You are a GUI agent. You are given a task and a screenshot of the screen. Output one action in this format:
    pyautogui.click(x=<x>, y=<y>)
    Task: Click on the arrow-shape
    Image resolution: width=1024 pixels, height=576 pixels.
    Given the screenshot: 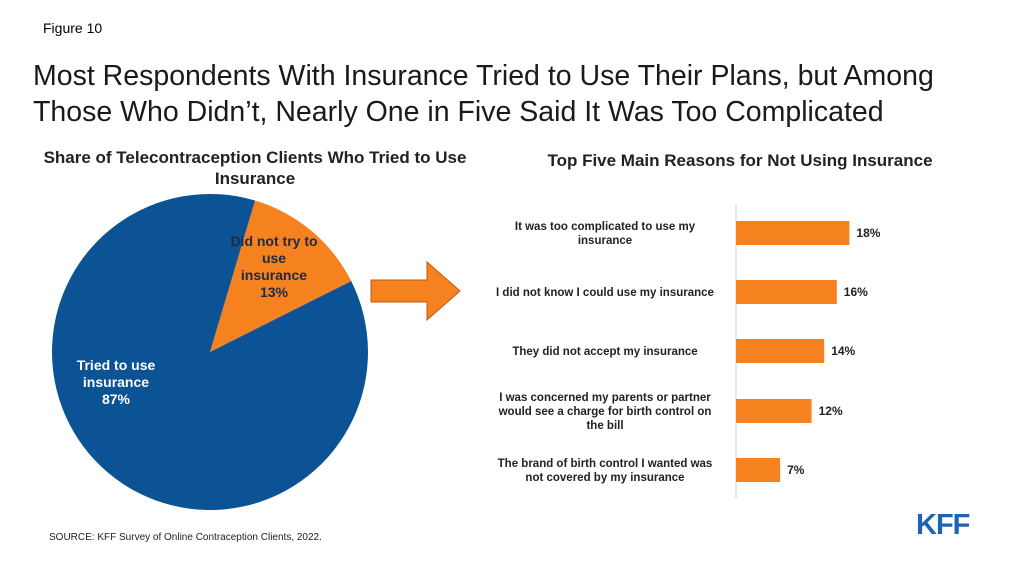 What is the action you would take?
    pyautogui.click(x=415, y=291)
    